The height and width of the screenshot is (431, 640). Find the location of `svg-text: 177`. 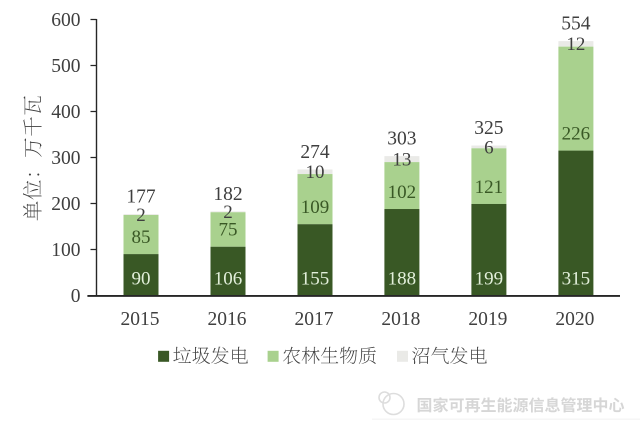

svg-text: 177 is located at coordinates (141, 197).